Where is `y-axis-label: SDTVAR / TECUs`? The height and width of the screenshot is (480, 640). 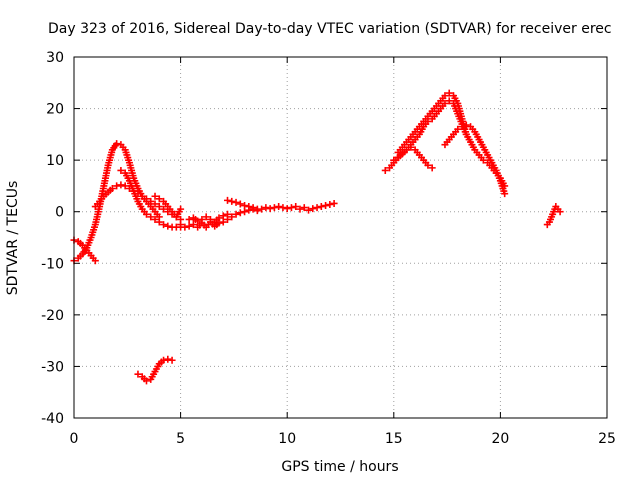
y-axis-label: SDTVAR / TECUs is located at coordinates (13, 238).